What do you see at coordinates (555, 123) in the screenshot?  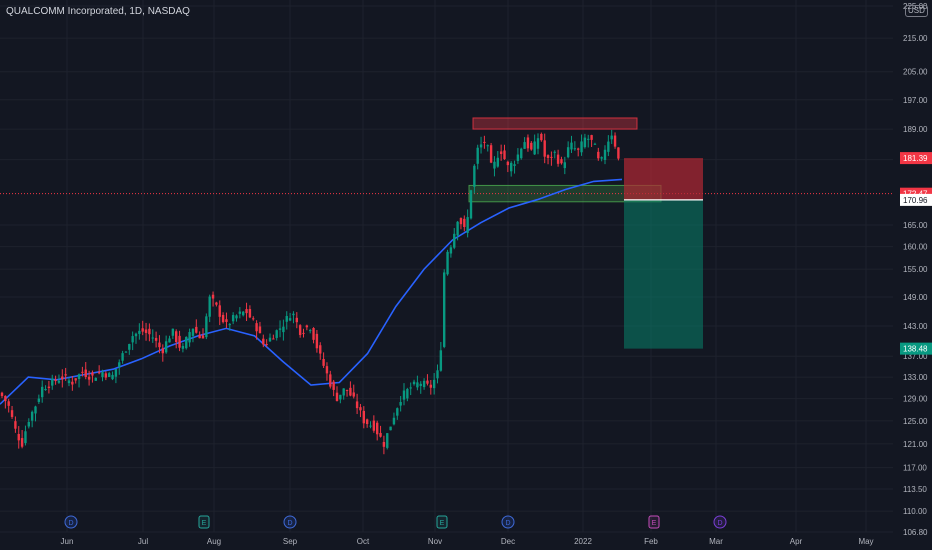 I see `resistance-zone` at bounding box center [555, 123].